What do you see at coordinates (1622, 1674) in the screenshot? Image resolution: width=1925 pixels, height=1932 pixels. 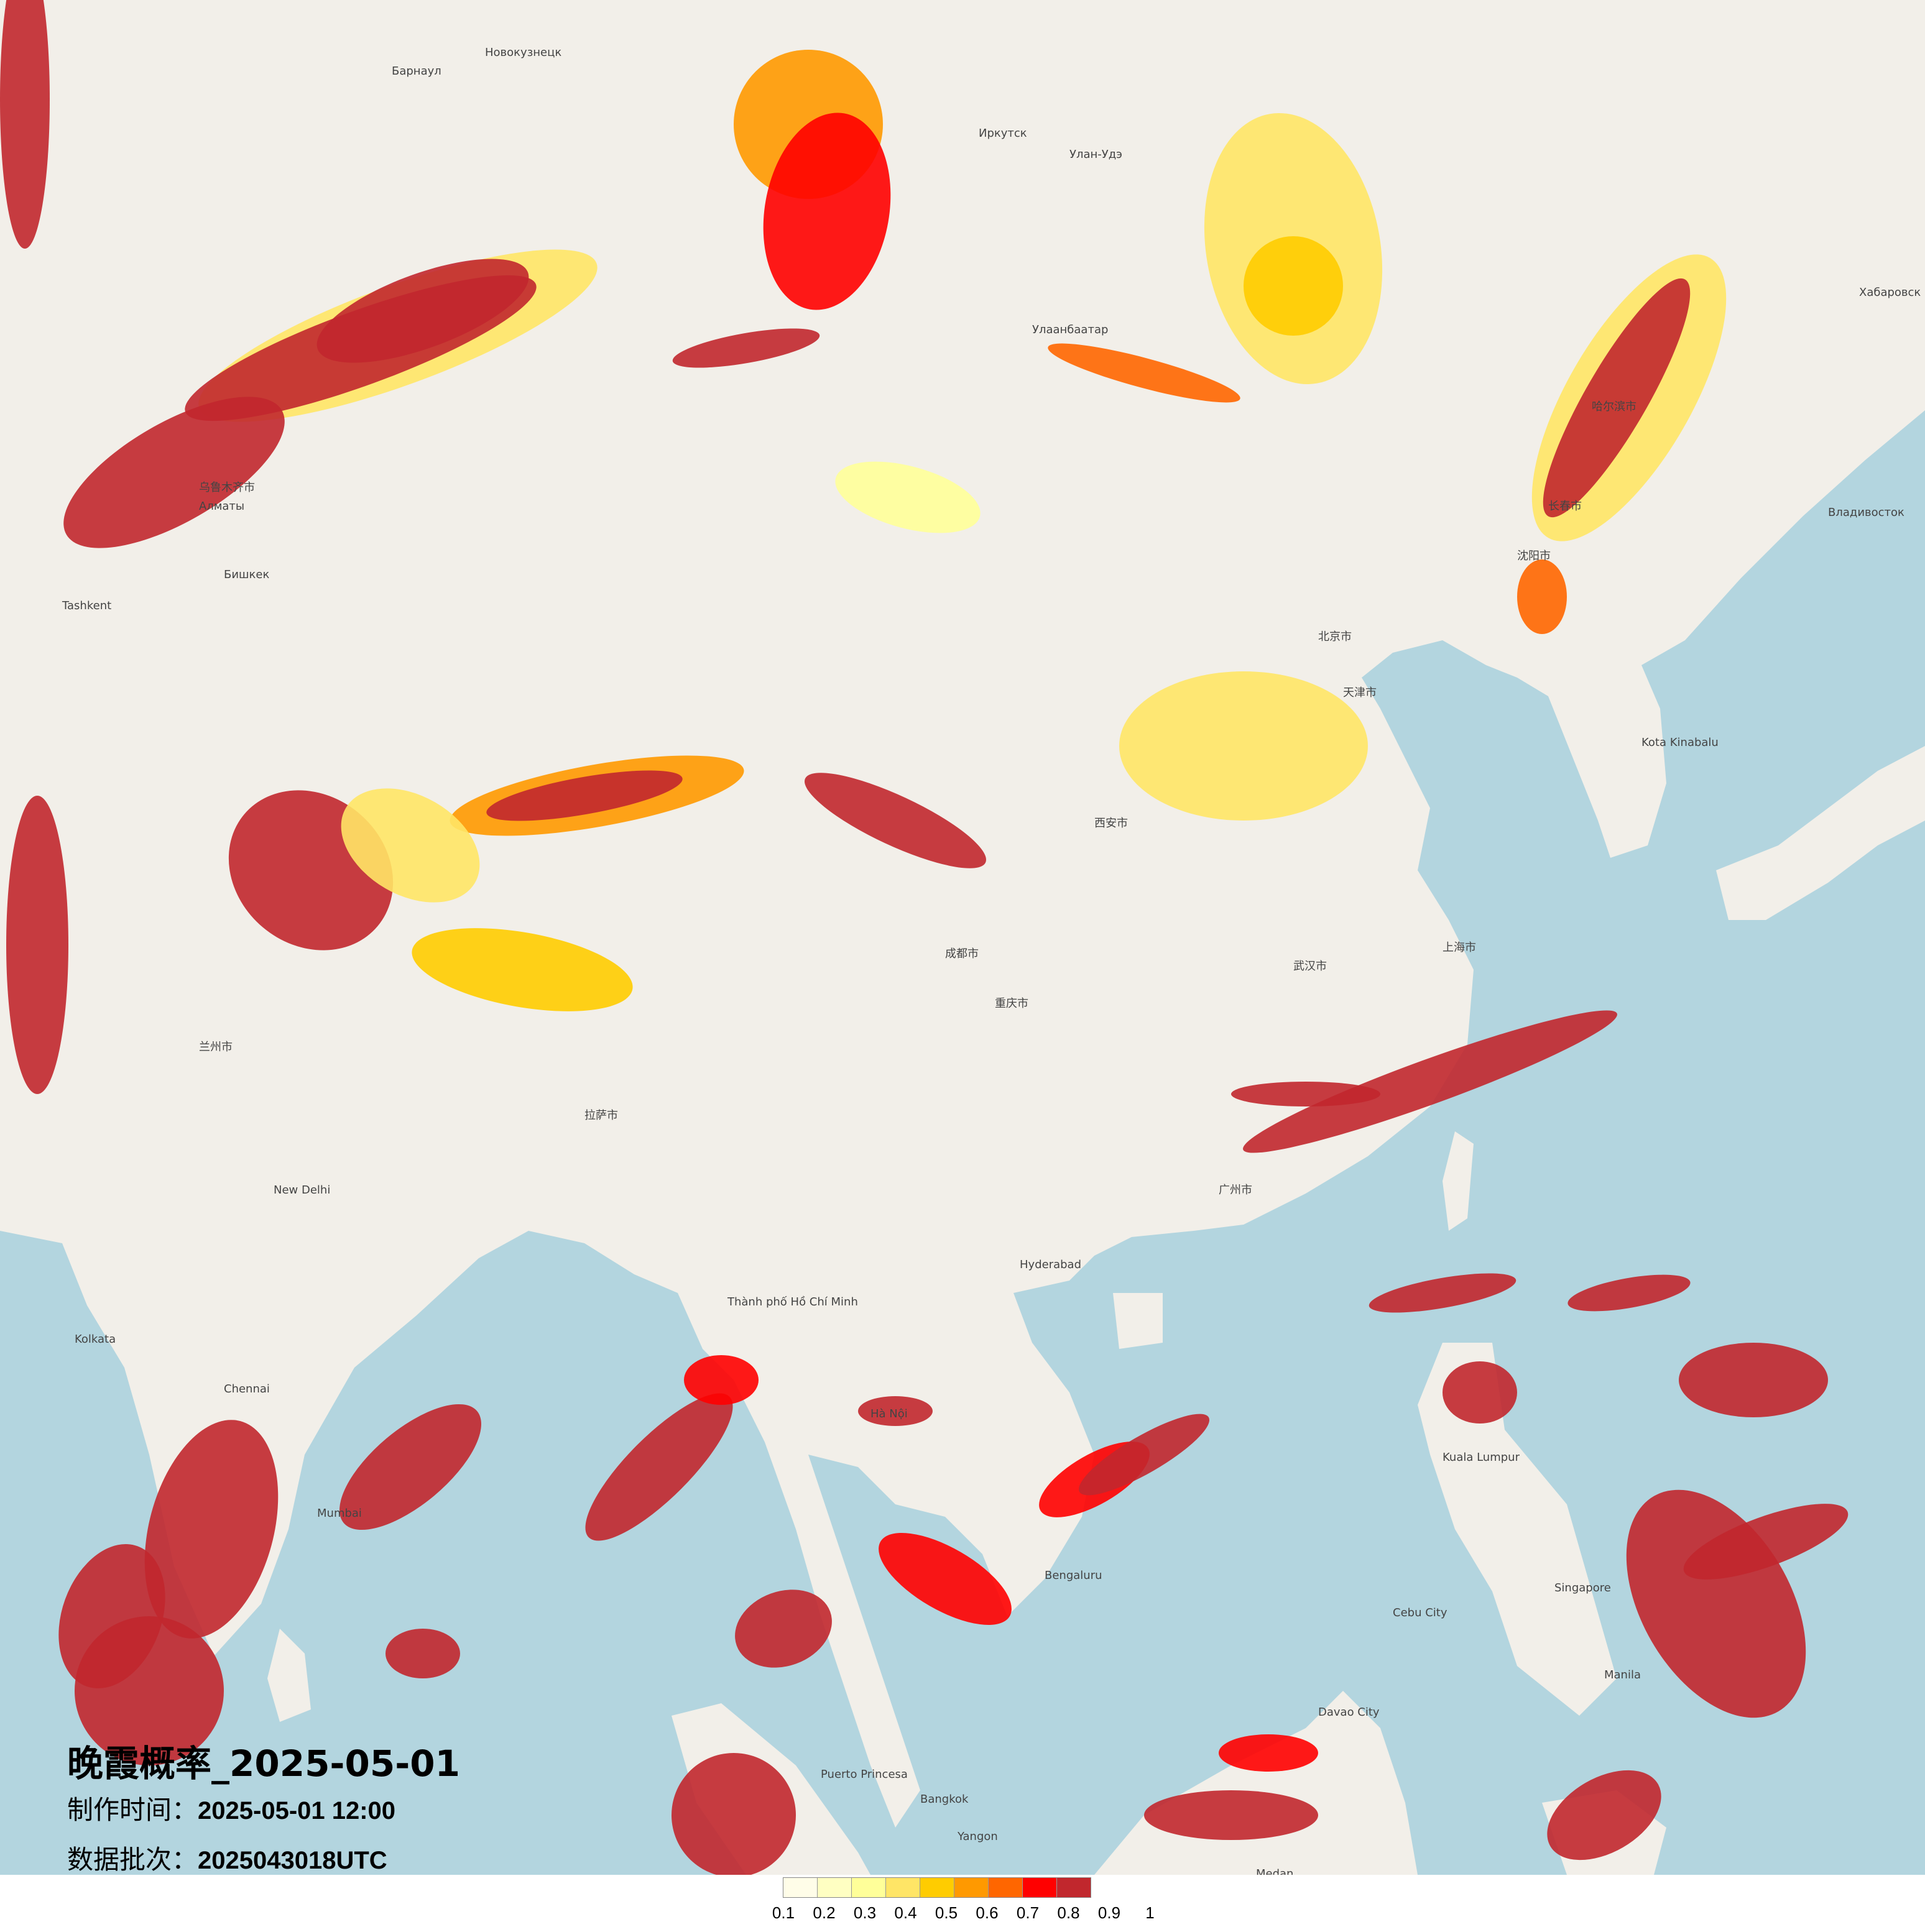 I see `place-label: Manila` at bounding box center [1622, 1674].